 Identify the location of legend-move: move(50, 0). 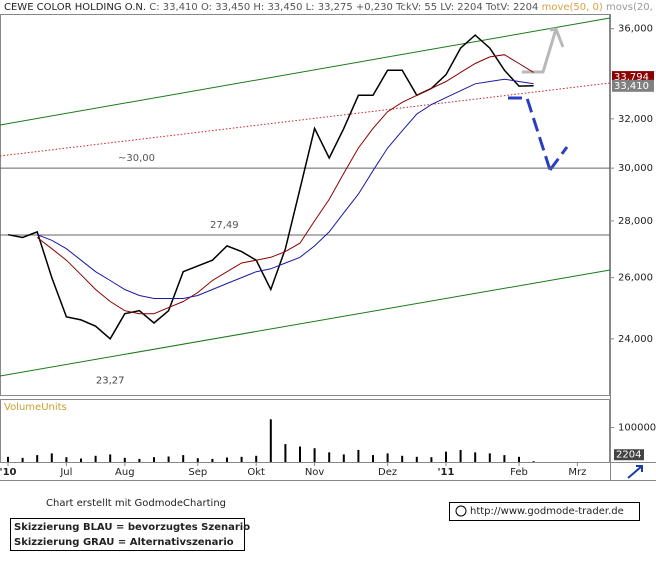
(572, 7).